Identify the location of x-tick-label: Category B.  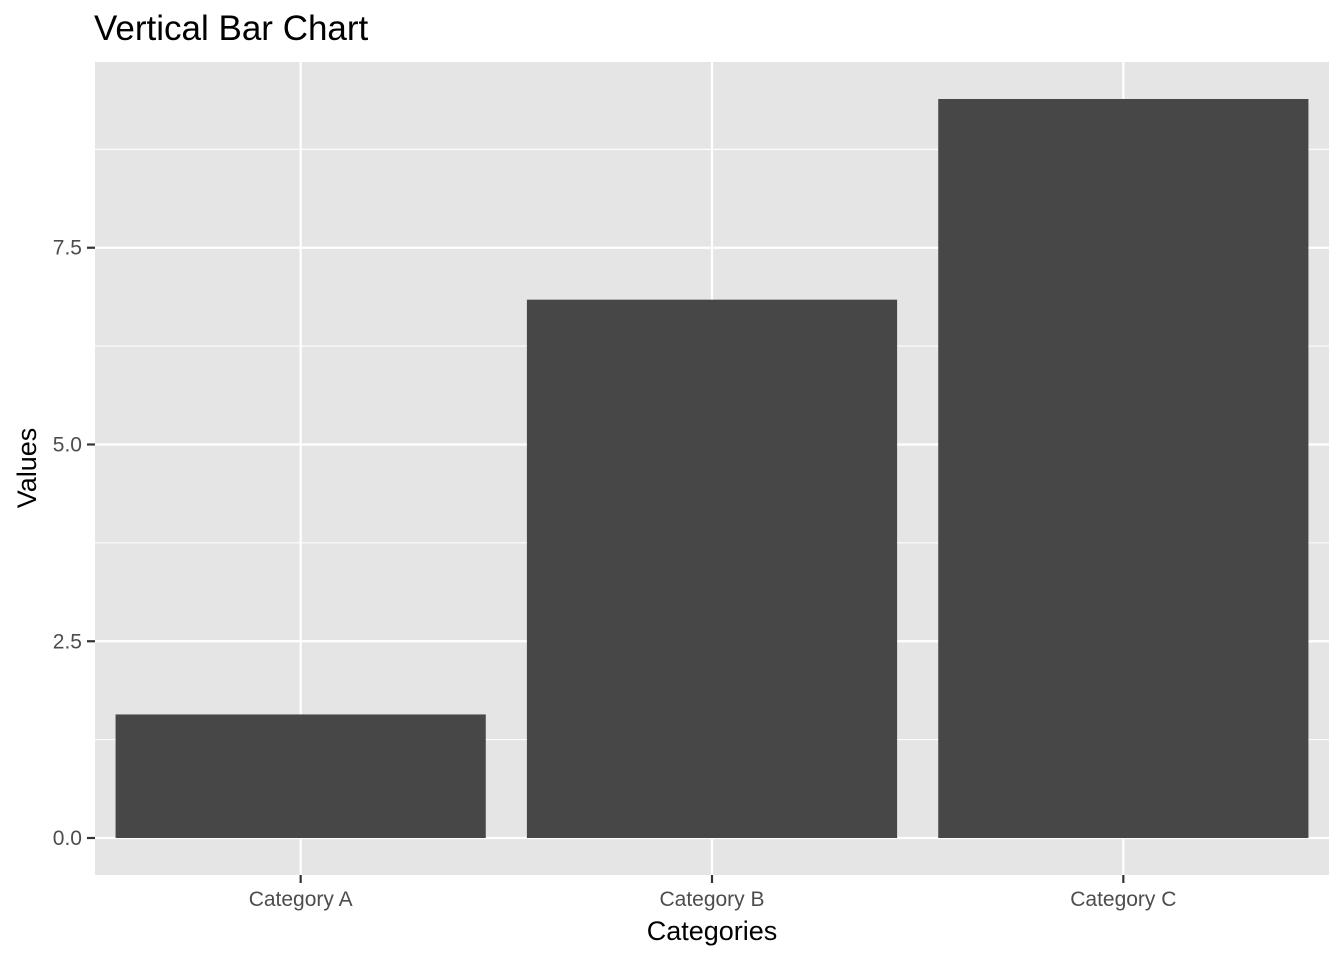
(711, 899).